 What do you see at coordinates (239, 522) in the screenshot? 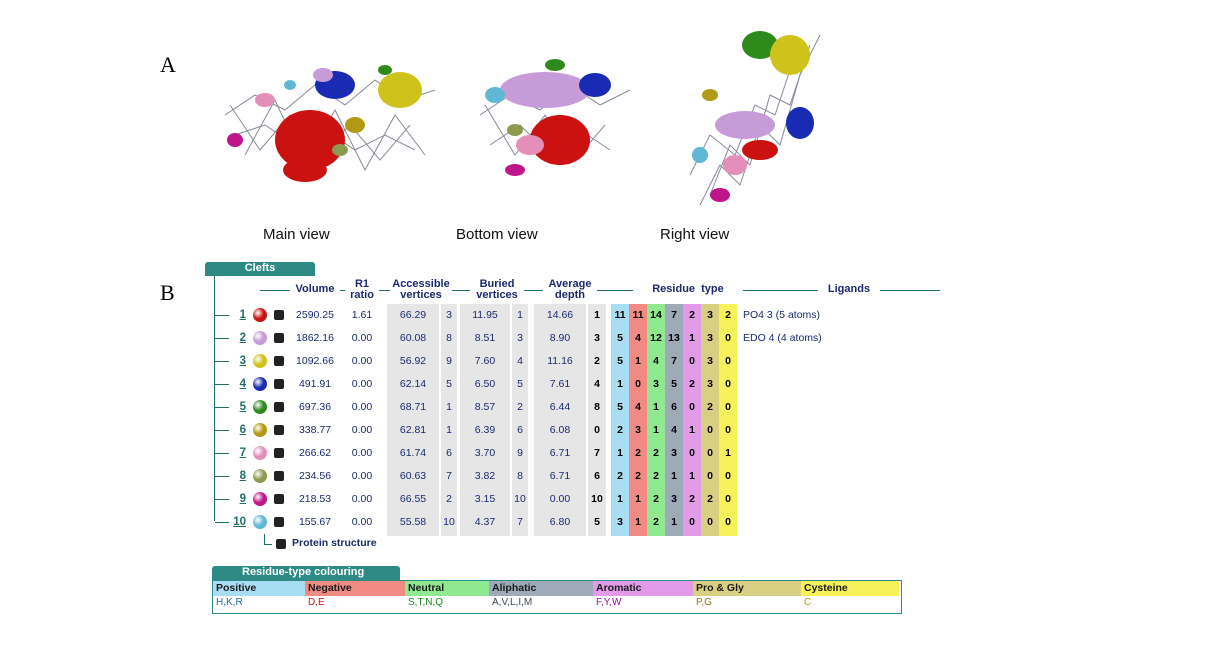
I see `cleft-number-link: 10` at bounding box center [239, 522].